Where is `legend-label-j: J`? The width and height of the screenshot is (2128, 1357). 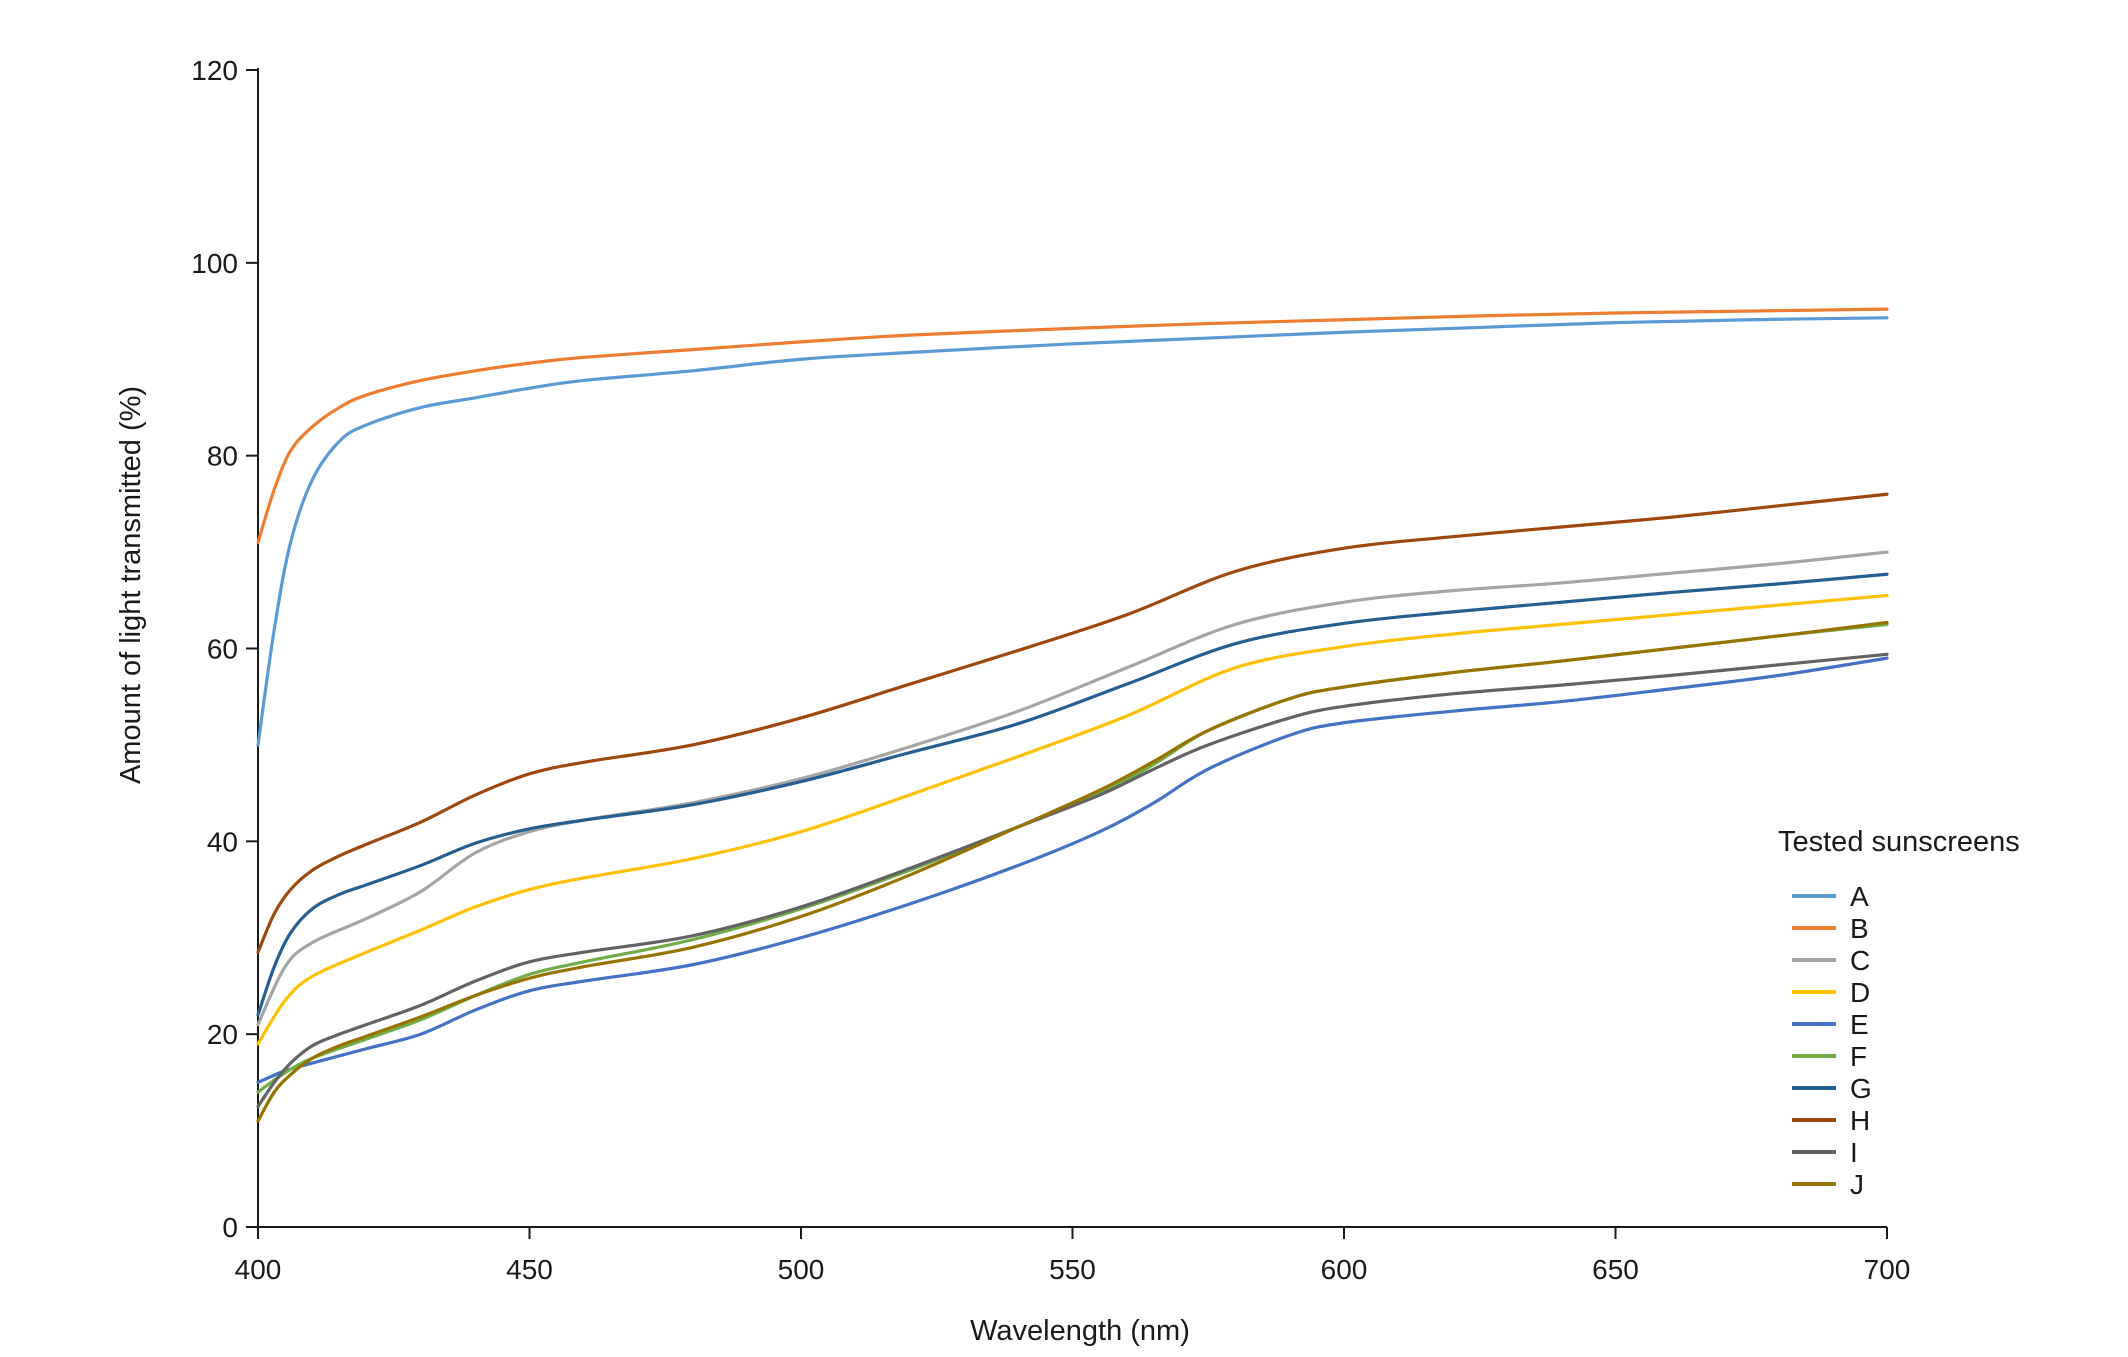 legend-label-j: J is located at coordinates (1857, 1184).